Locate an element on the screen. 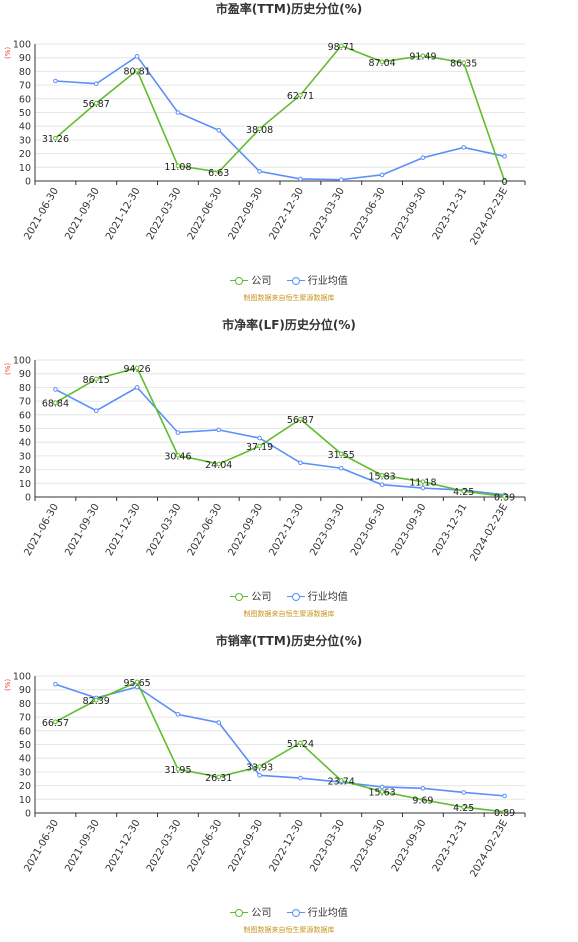 This screenshot has width=578, height=942. data-label: 68.84 is located at coordinates (55, 404).